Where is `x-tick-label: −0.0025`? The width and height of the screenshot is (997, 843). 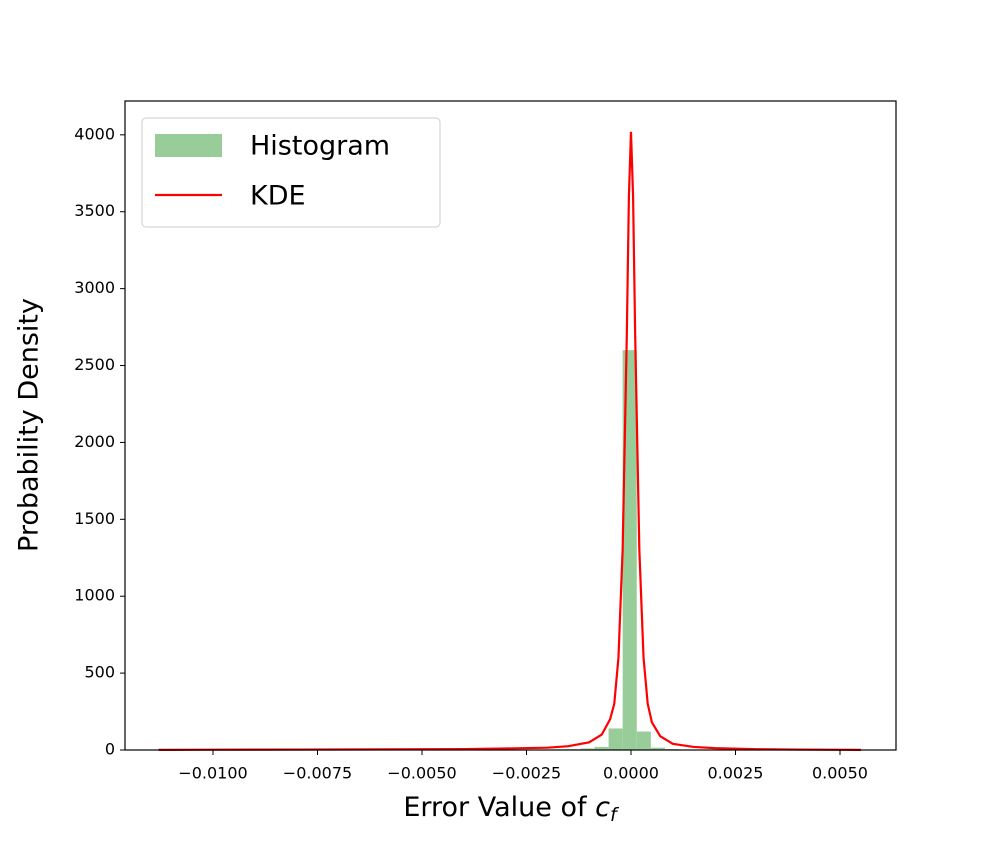
x-tick-label: −0.0025 is located at coordinates (526, 773).